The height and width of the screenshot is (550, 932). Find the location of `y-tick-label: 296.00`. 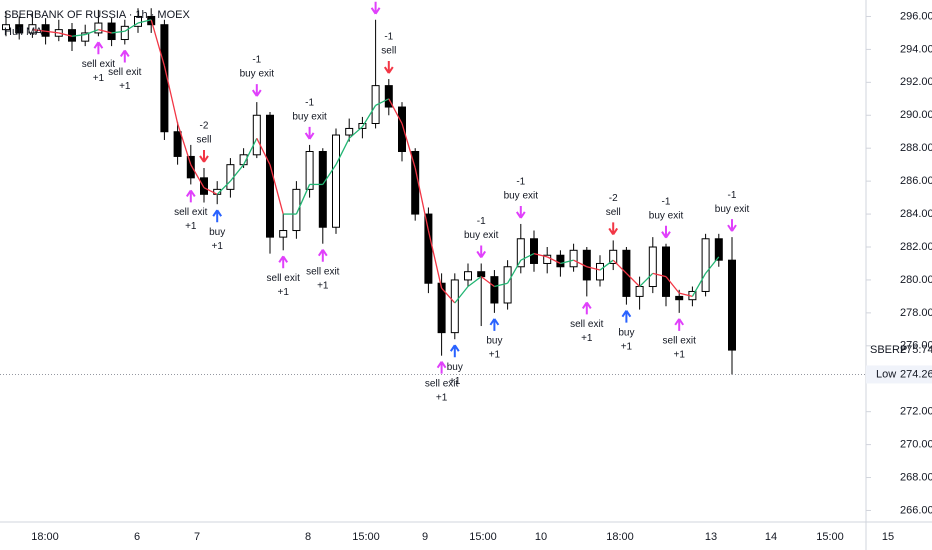

y-tick-label: 296.00 is located at coordinates (916, 16).